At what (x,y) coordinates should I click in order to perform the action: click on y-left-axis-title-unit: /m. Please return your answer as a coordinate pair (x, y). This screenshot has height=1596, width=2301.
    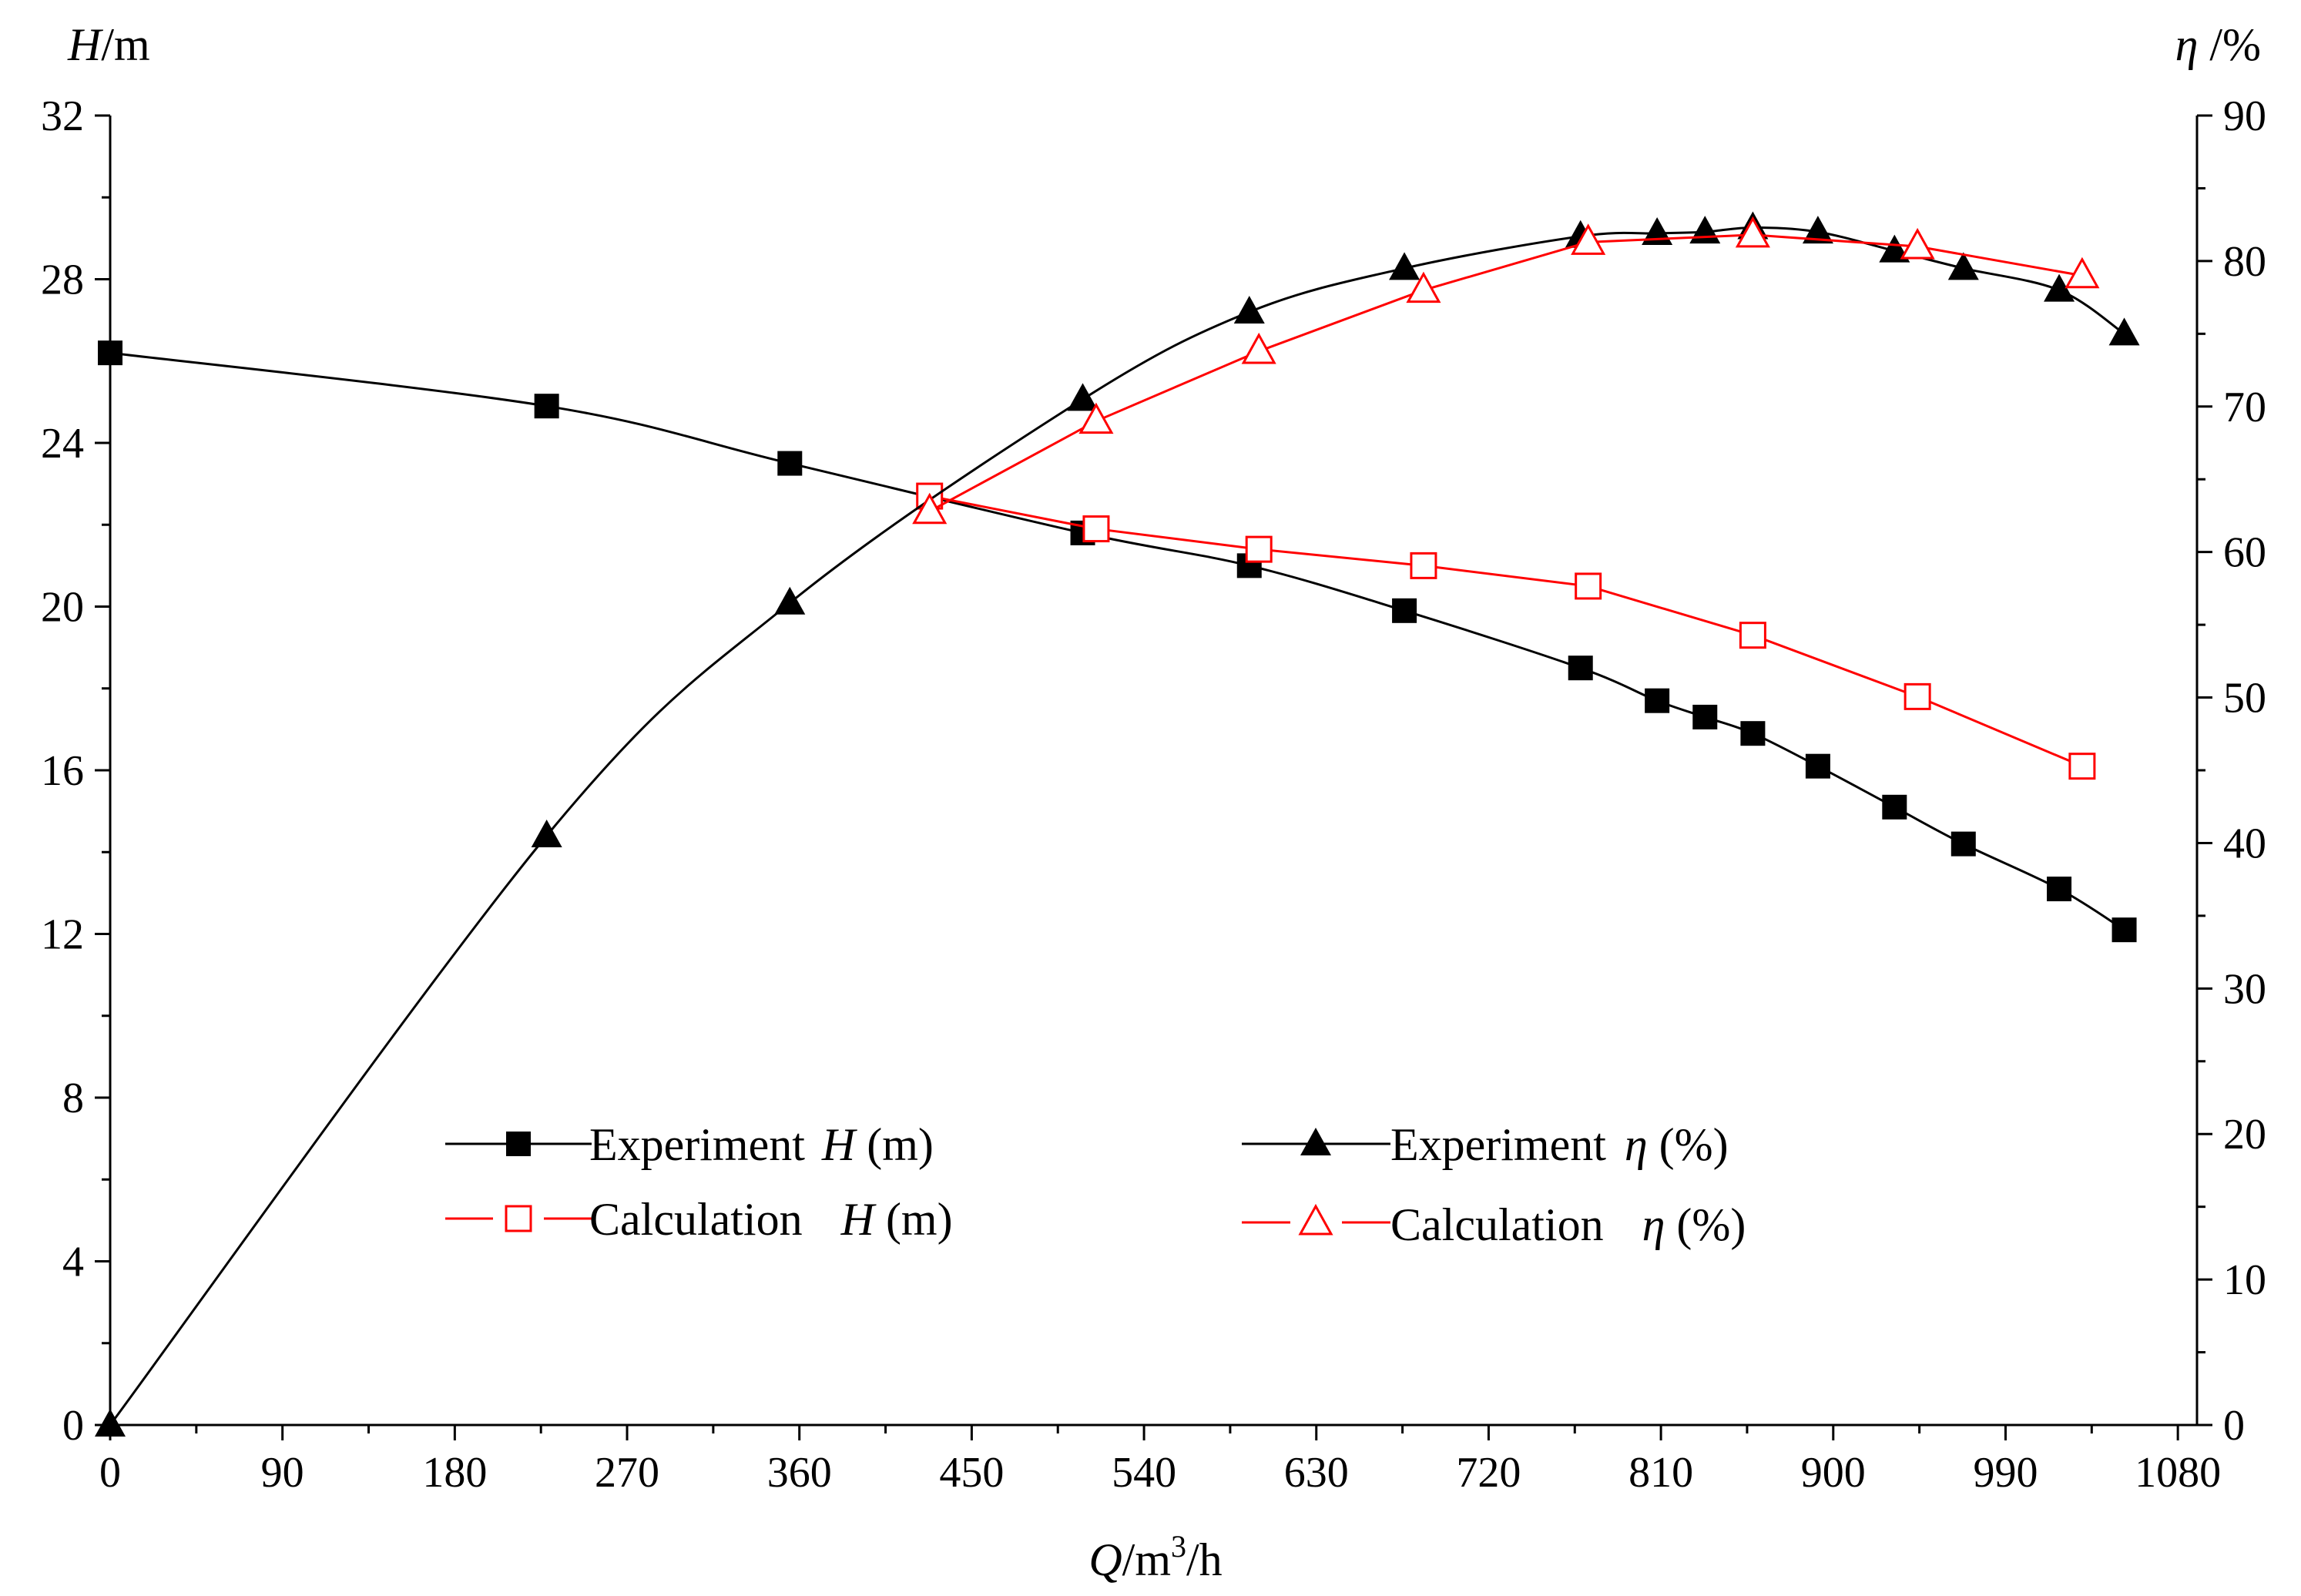
    Looking at the image, I should click on (125, 44).